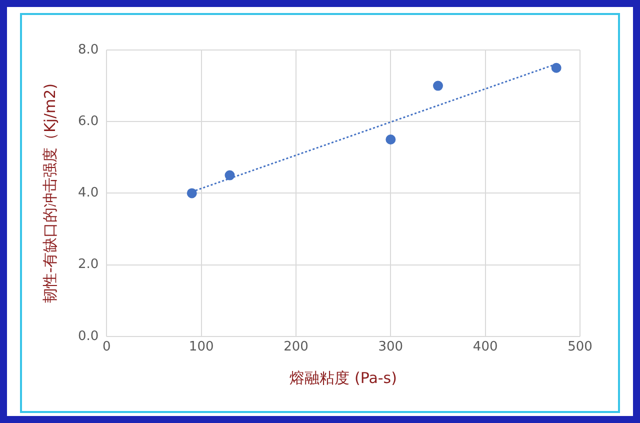 This screenshot has width=640, height=423. I want to click on x-tick-label: 100, so click(201, 347).